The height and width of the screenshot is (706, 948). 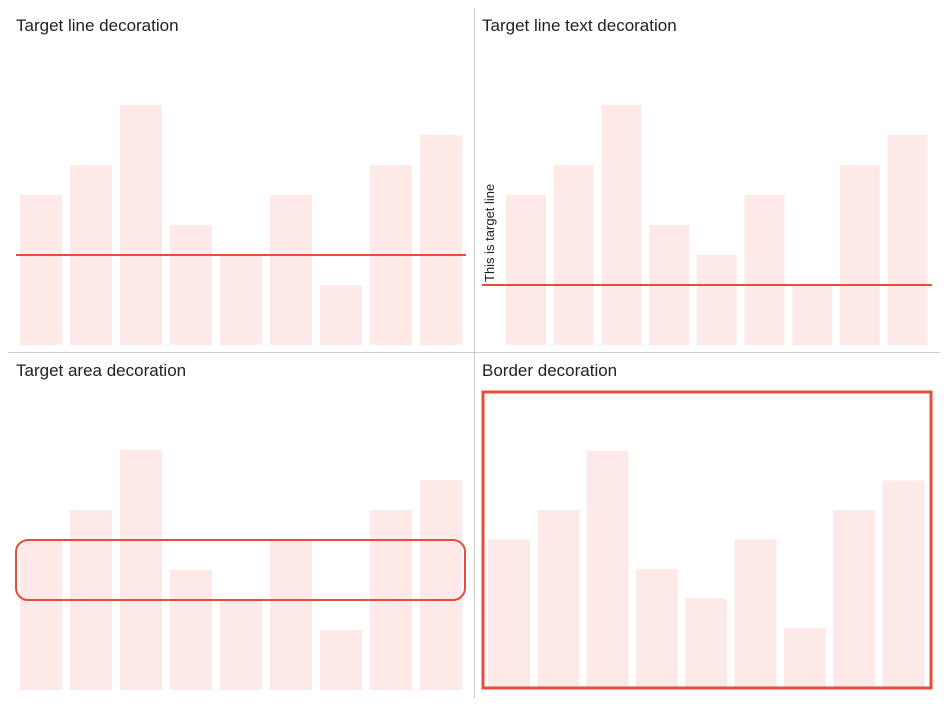 I want to click on panel-title-target-line: Target line decoration, so click(x=97, y=25).